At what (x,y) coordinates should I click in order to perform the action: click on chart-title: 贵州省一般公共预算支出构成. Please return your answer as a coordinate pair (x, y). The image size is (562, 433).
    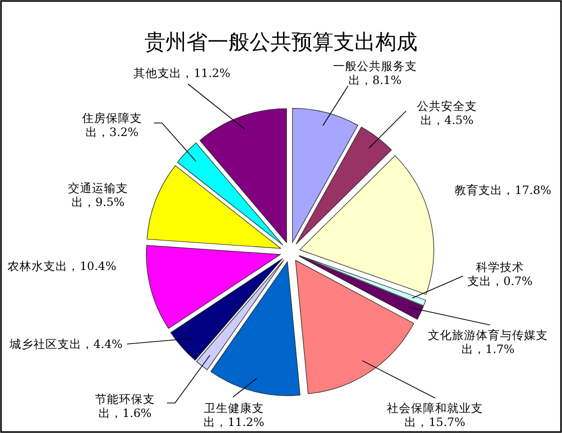
    Looking at the image, I should click on (281, 42).